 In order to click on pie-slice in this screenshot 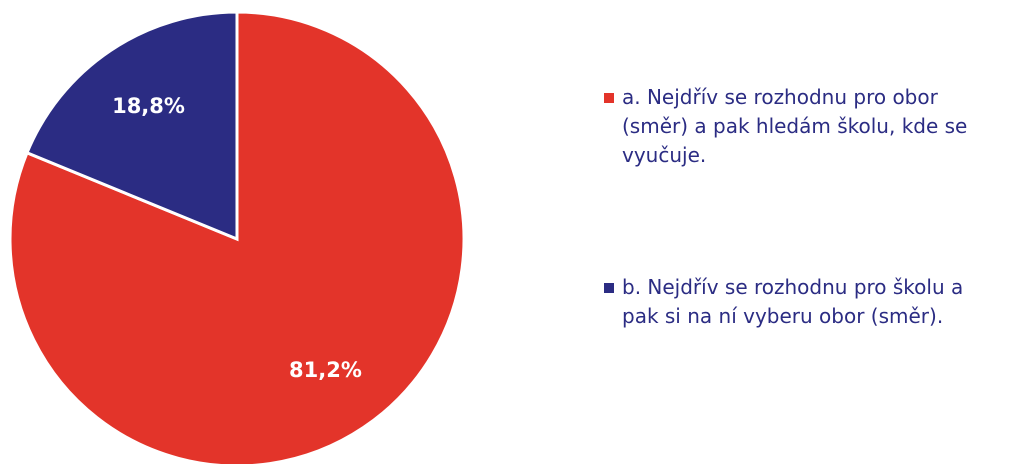, I will do `click(132, 126)`.